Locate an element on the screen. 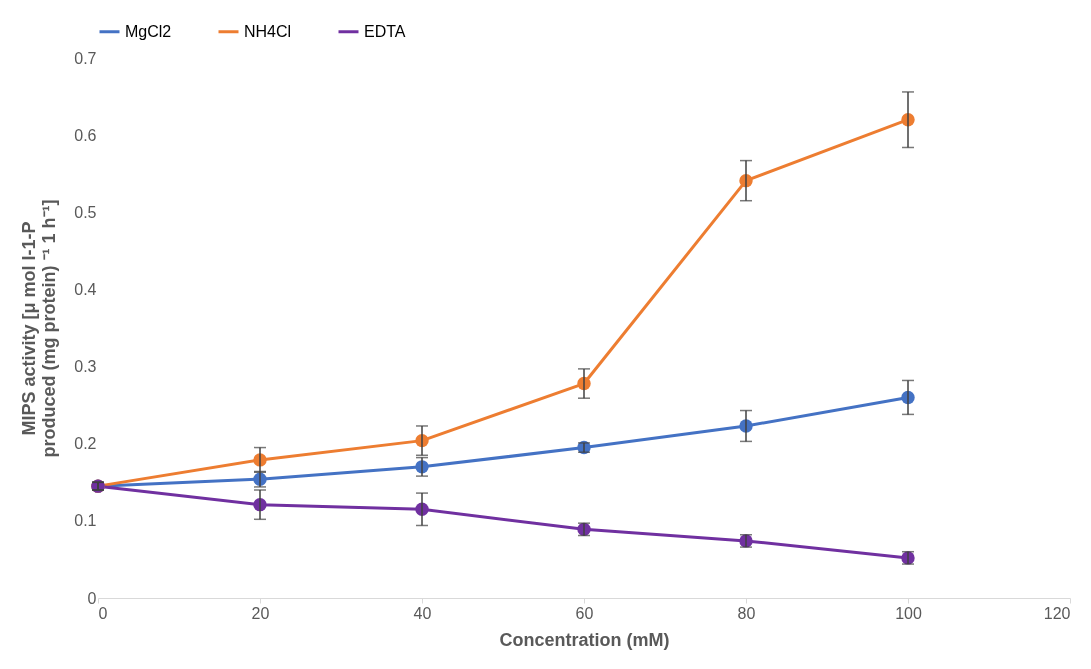 This screenshot has width=1091, height=669. y-tick-label: 0 is located at coordinates (92, 598).